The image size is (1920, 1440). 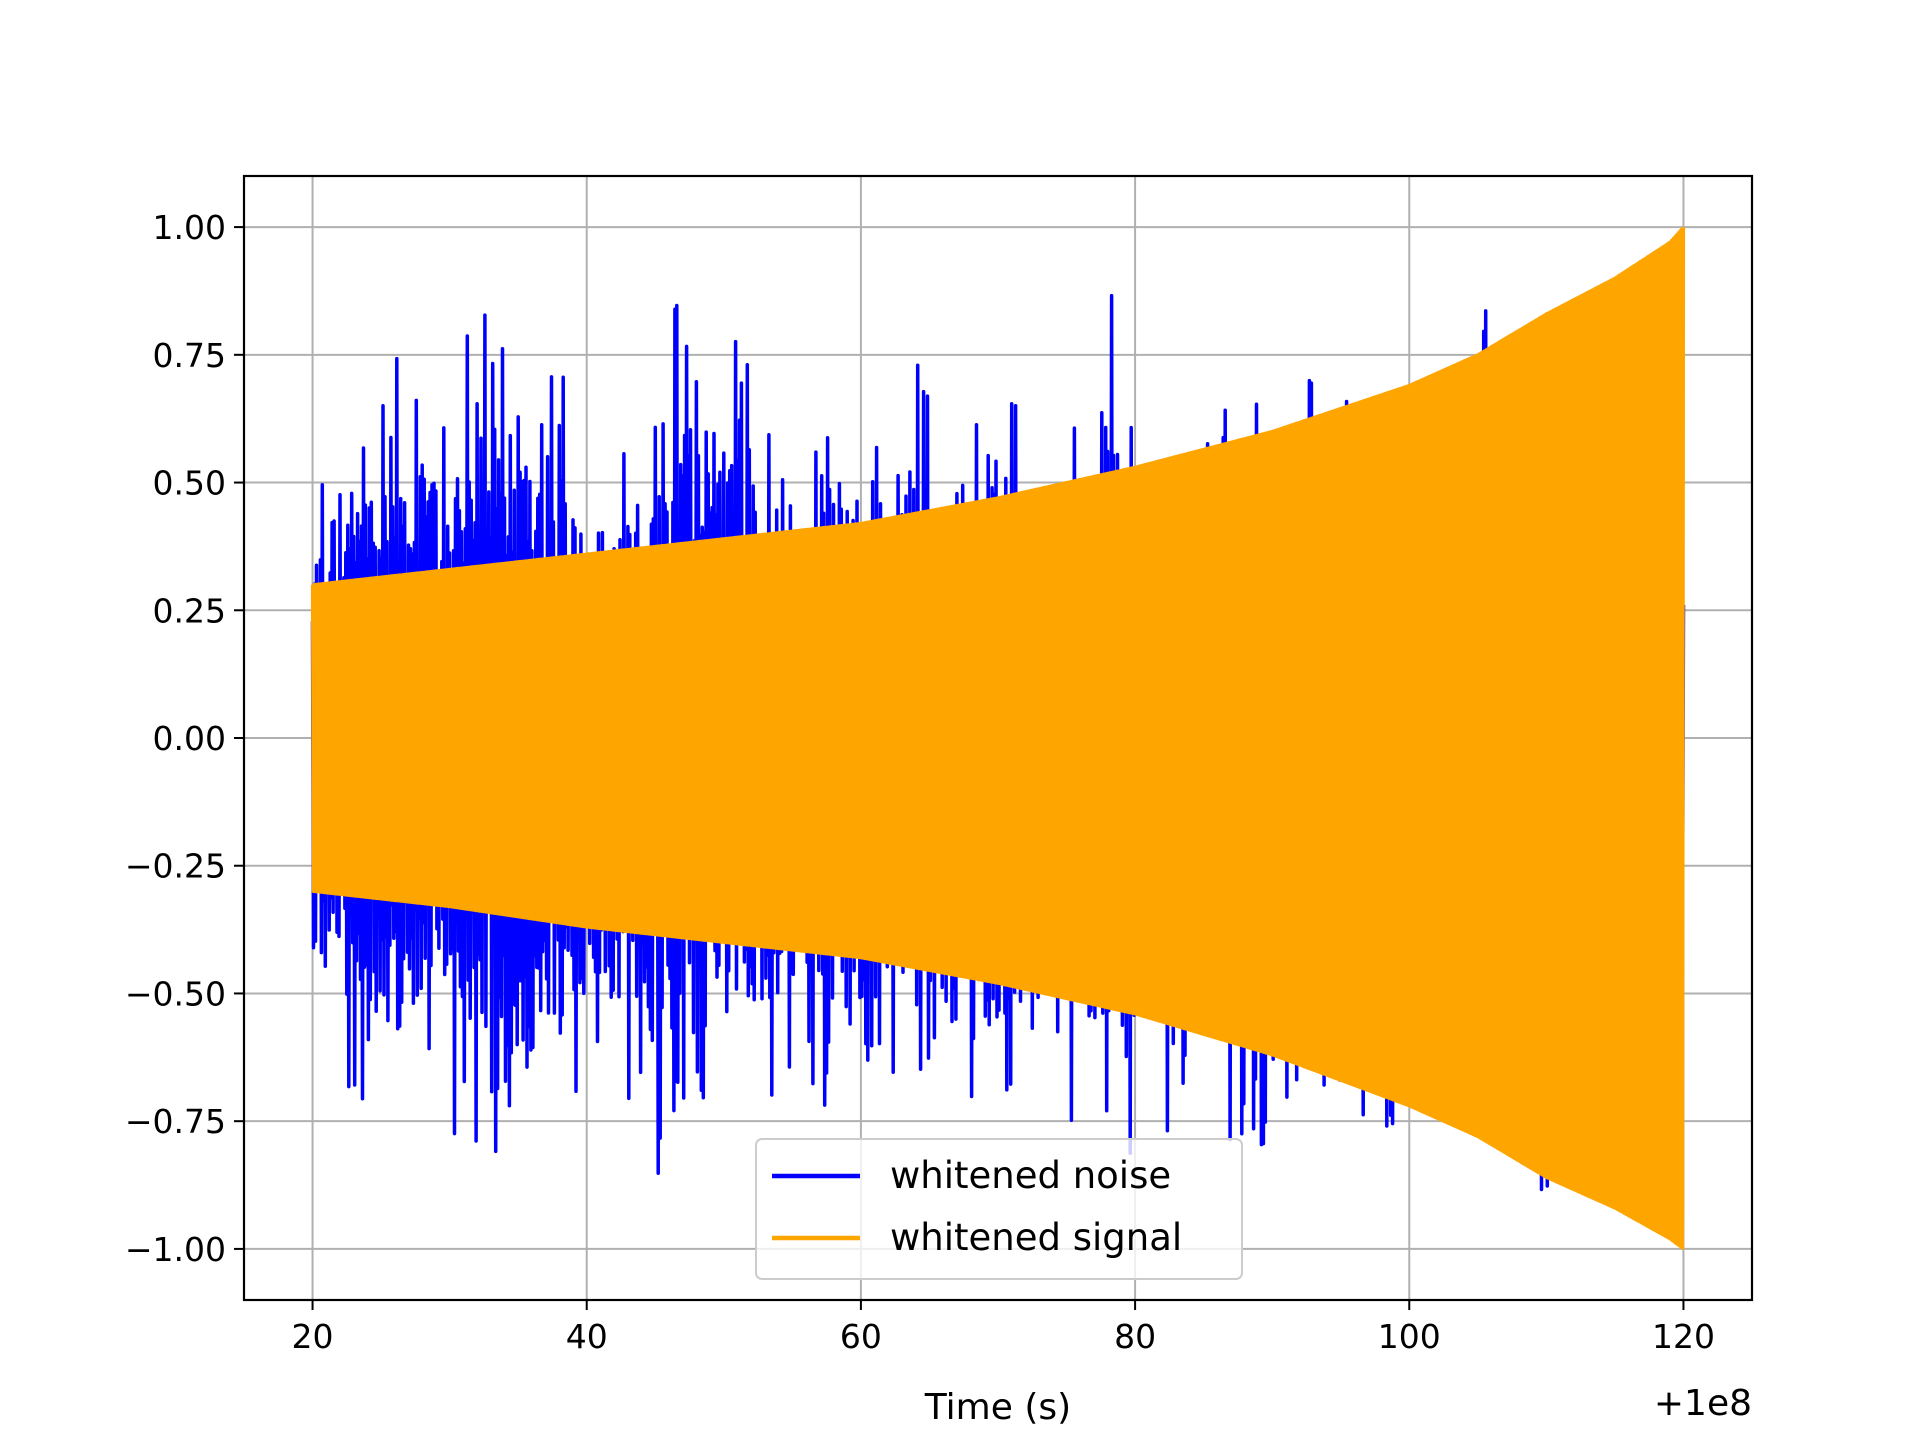 What do you see at coordinates (587, 1336) in the screenshot?
I see `x-tick-label: 40` at bounding box center [587, 1336].